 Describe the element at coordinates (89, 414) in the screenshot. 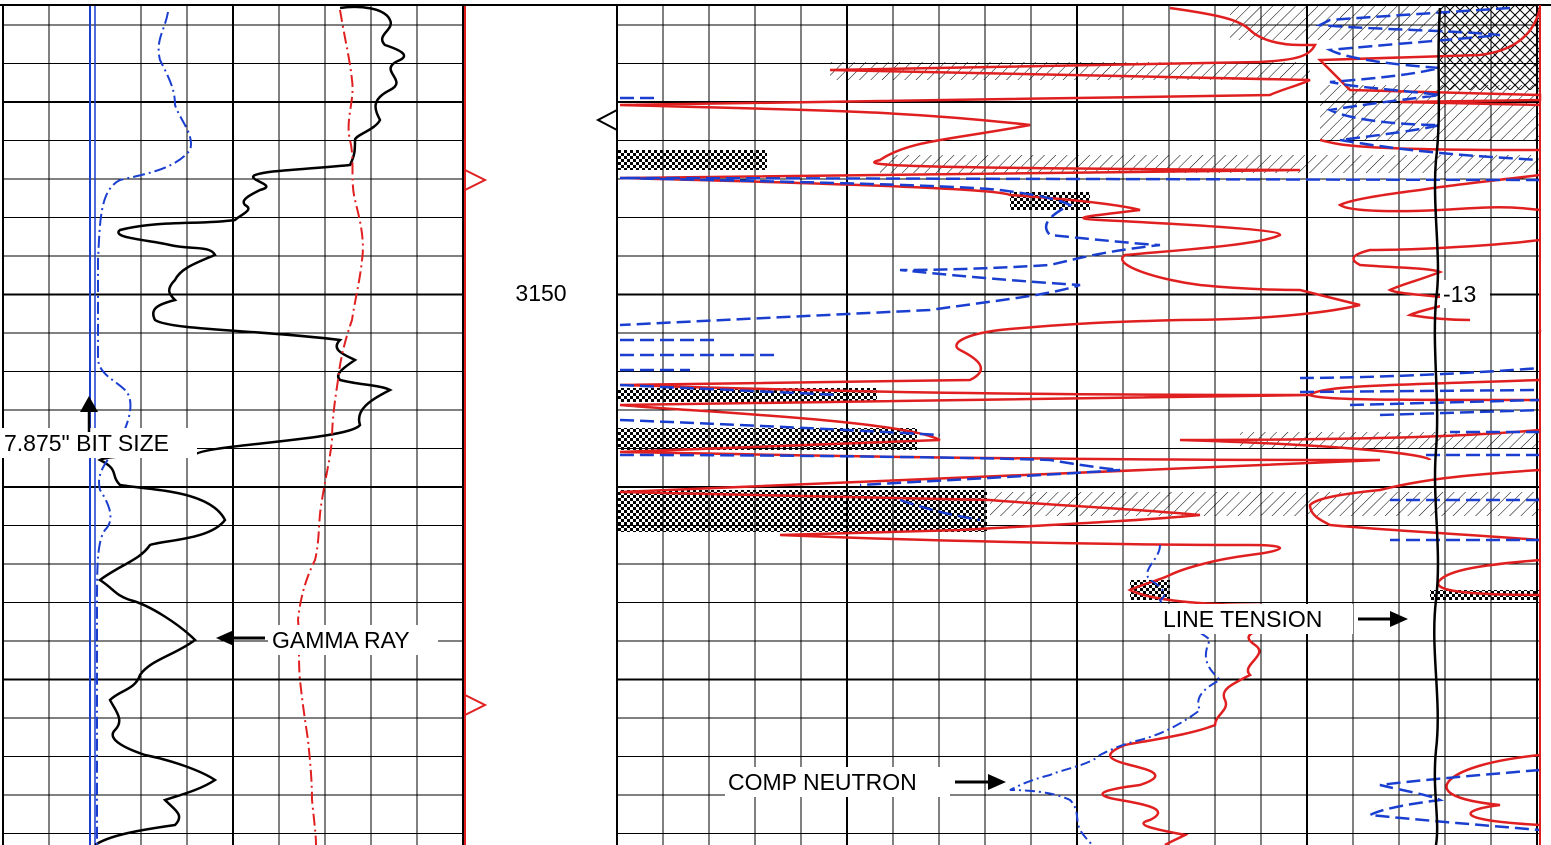

I see `bit-size-arrow` at that location.